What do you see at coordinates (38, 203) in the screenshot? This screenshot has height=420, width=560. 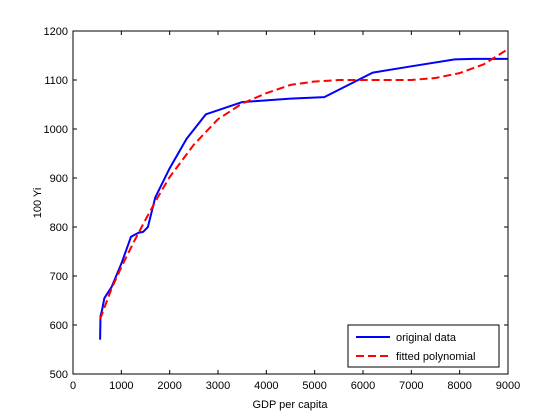 I see `y-axis-label: 100 Yi` at bounding box center [38, 203].